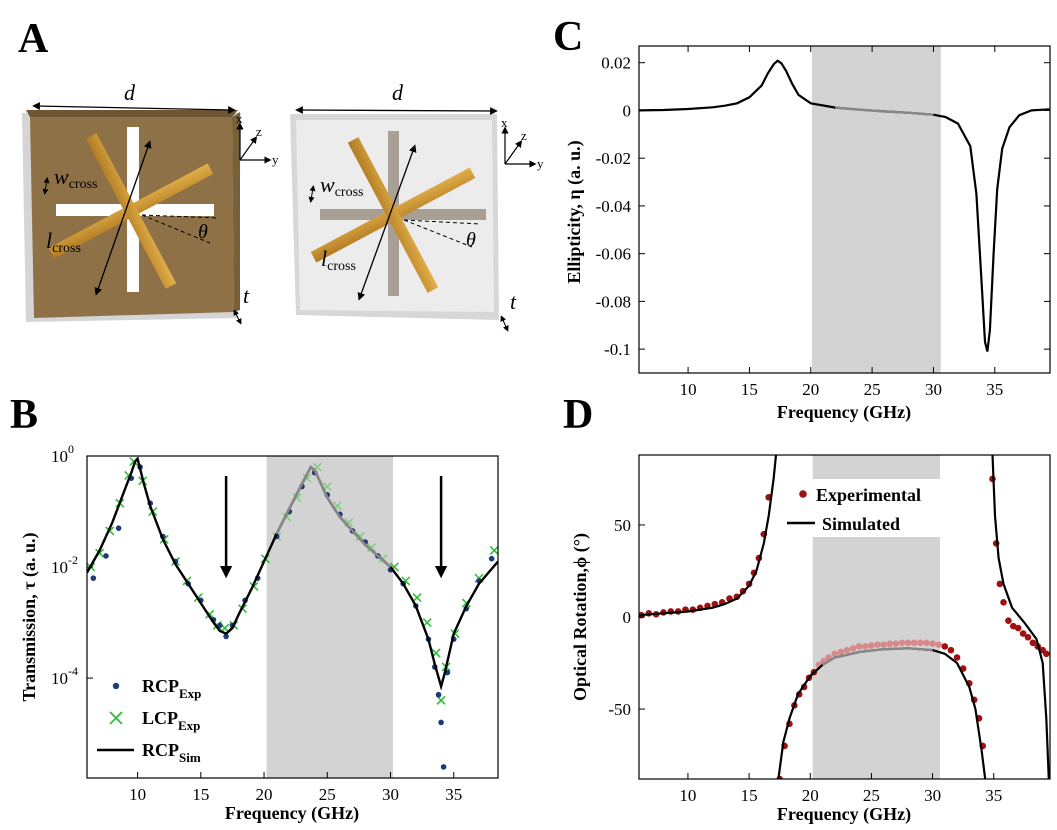 The width and height of the screenshot is (1057, 830). I want to click on l-label: l, so click(49, 240).